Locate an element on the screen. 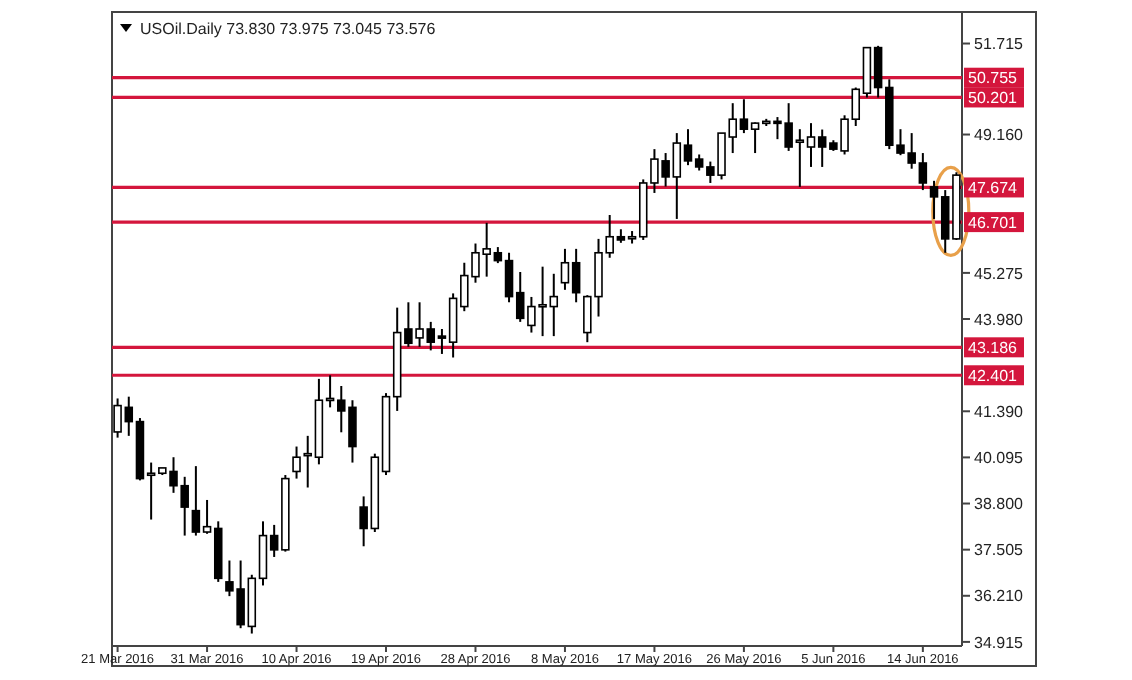  y-tick-label: 49.160 is located at coordinates (999, 135).